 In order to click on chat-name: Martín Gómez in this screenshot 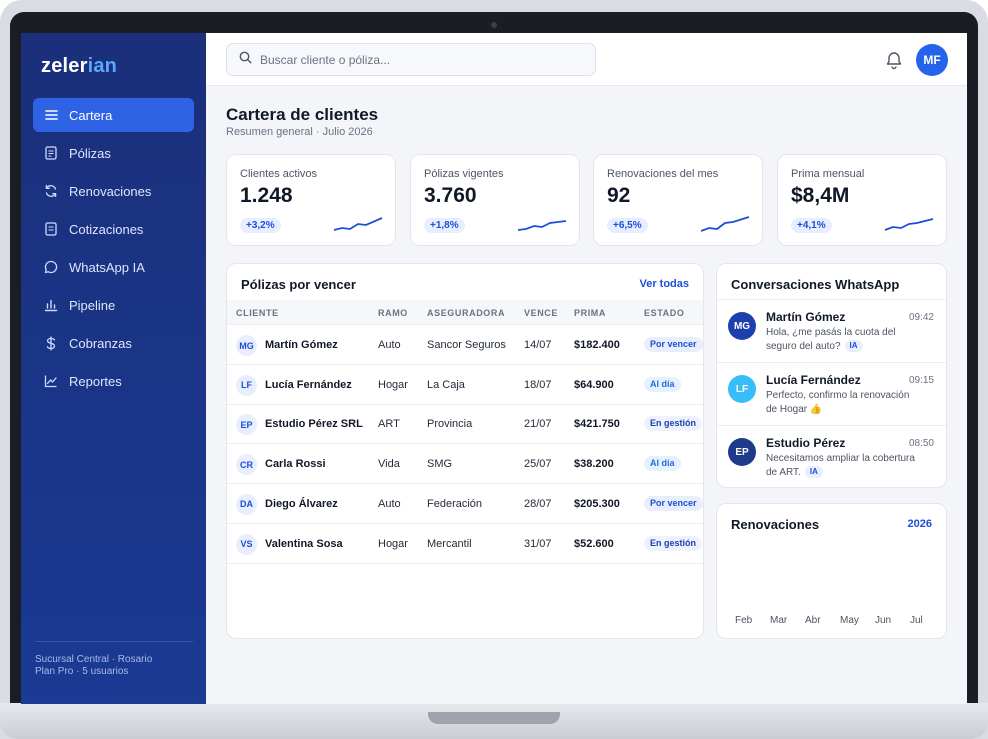, I will do `click(806, 317)`.